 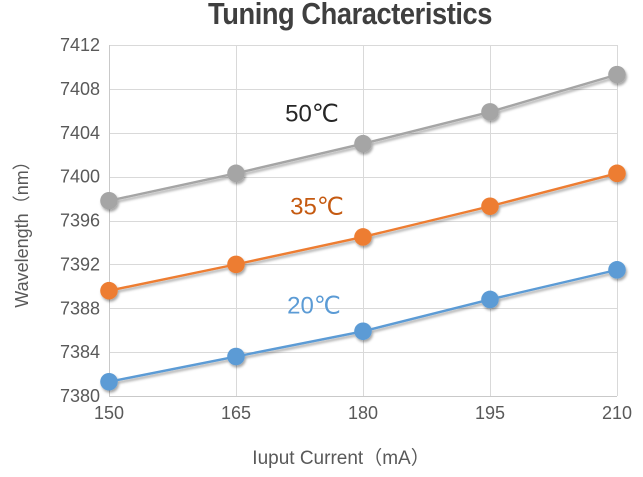 I want to click on y-tick-label: 7412, so click(x=80, y=45).